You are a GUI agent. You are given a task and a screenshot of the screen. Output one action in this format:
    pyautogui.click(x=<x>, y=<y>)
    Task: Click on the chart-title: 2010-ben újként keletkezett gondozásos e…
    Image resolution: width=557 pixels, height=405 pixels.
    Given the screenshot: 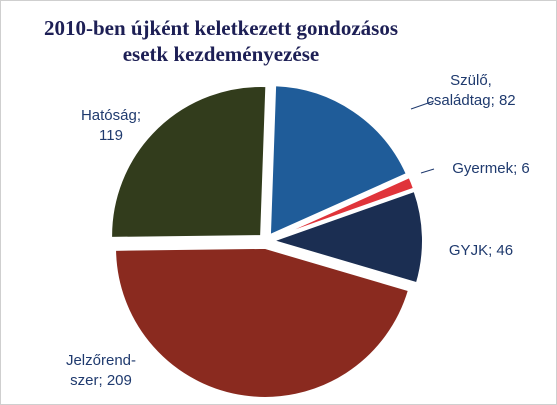 What is the action you would take?
    pyautogui.click(x=221, y=41)
    